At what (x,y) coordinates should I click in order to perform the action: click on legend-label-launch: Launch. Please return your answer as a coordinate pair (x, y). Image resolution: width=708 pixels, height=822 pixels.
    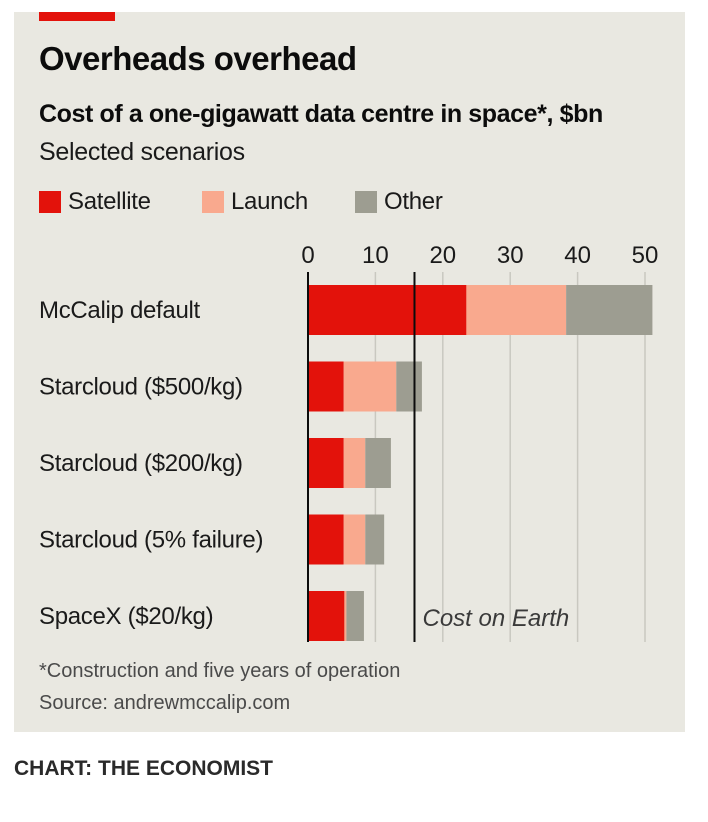
    Looking at the image, I should click on (269, 201).